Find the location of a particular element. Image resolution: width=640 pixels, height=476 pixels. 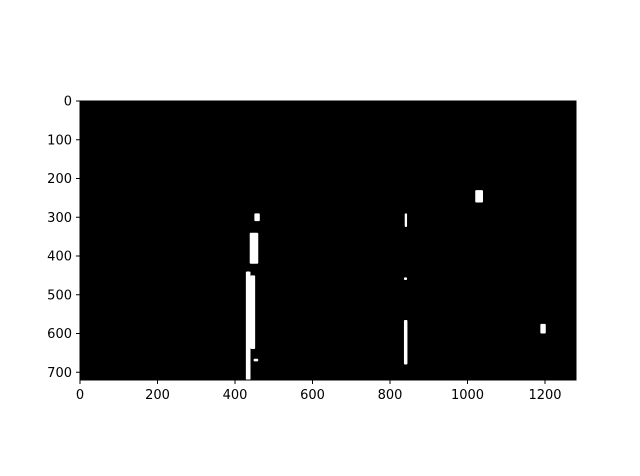

y-tick-label: 200 is located at coordinates (59, 179).